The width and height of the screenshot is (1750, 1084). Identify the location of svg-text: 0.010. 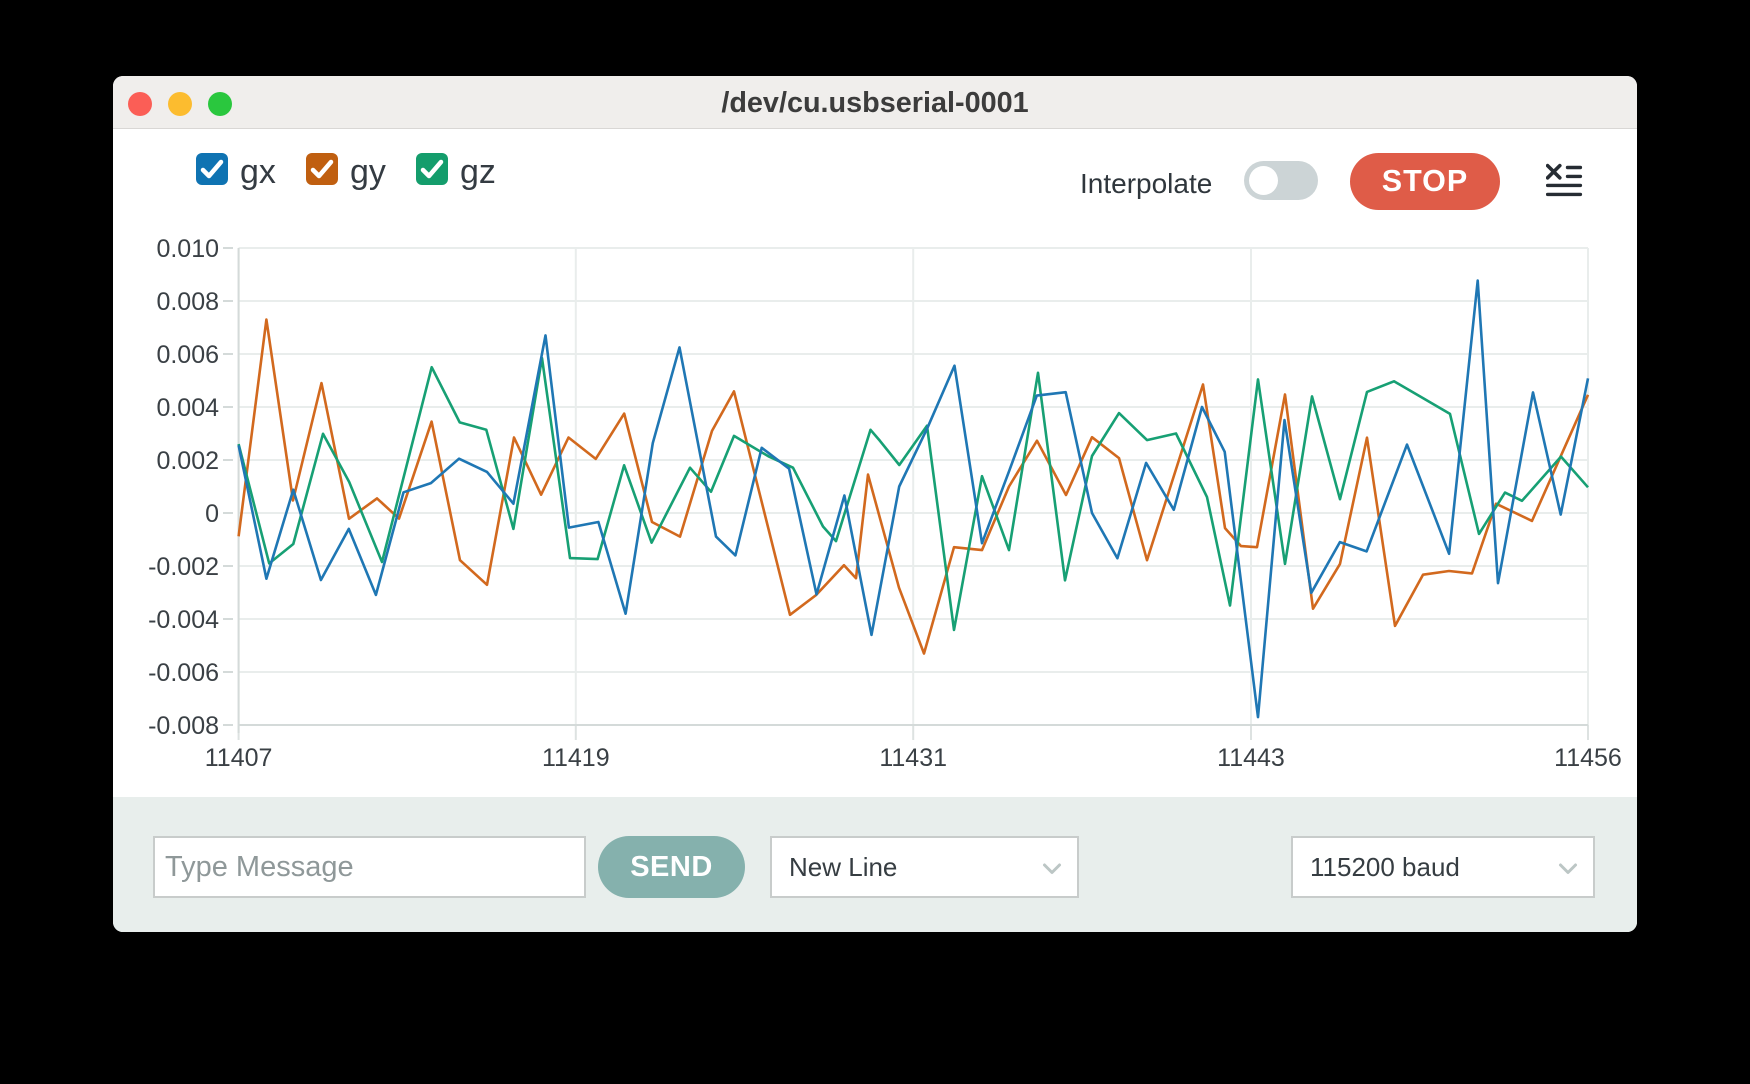
(187, 249).